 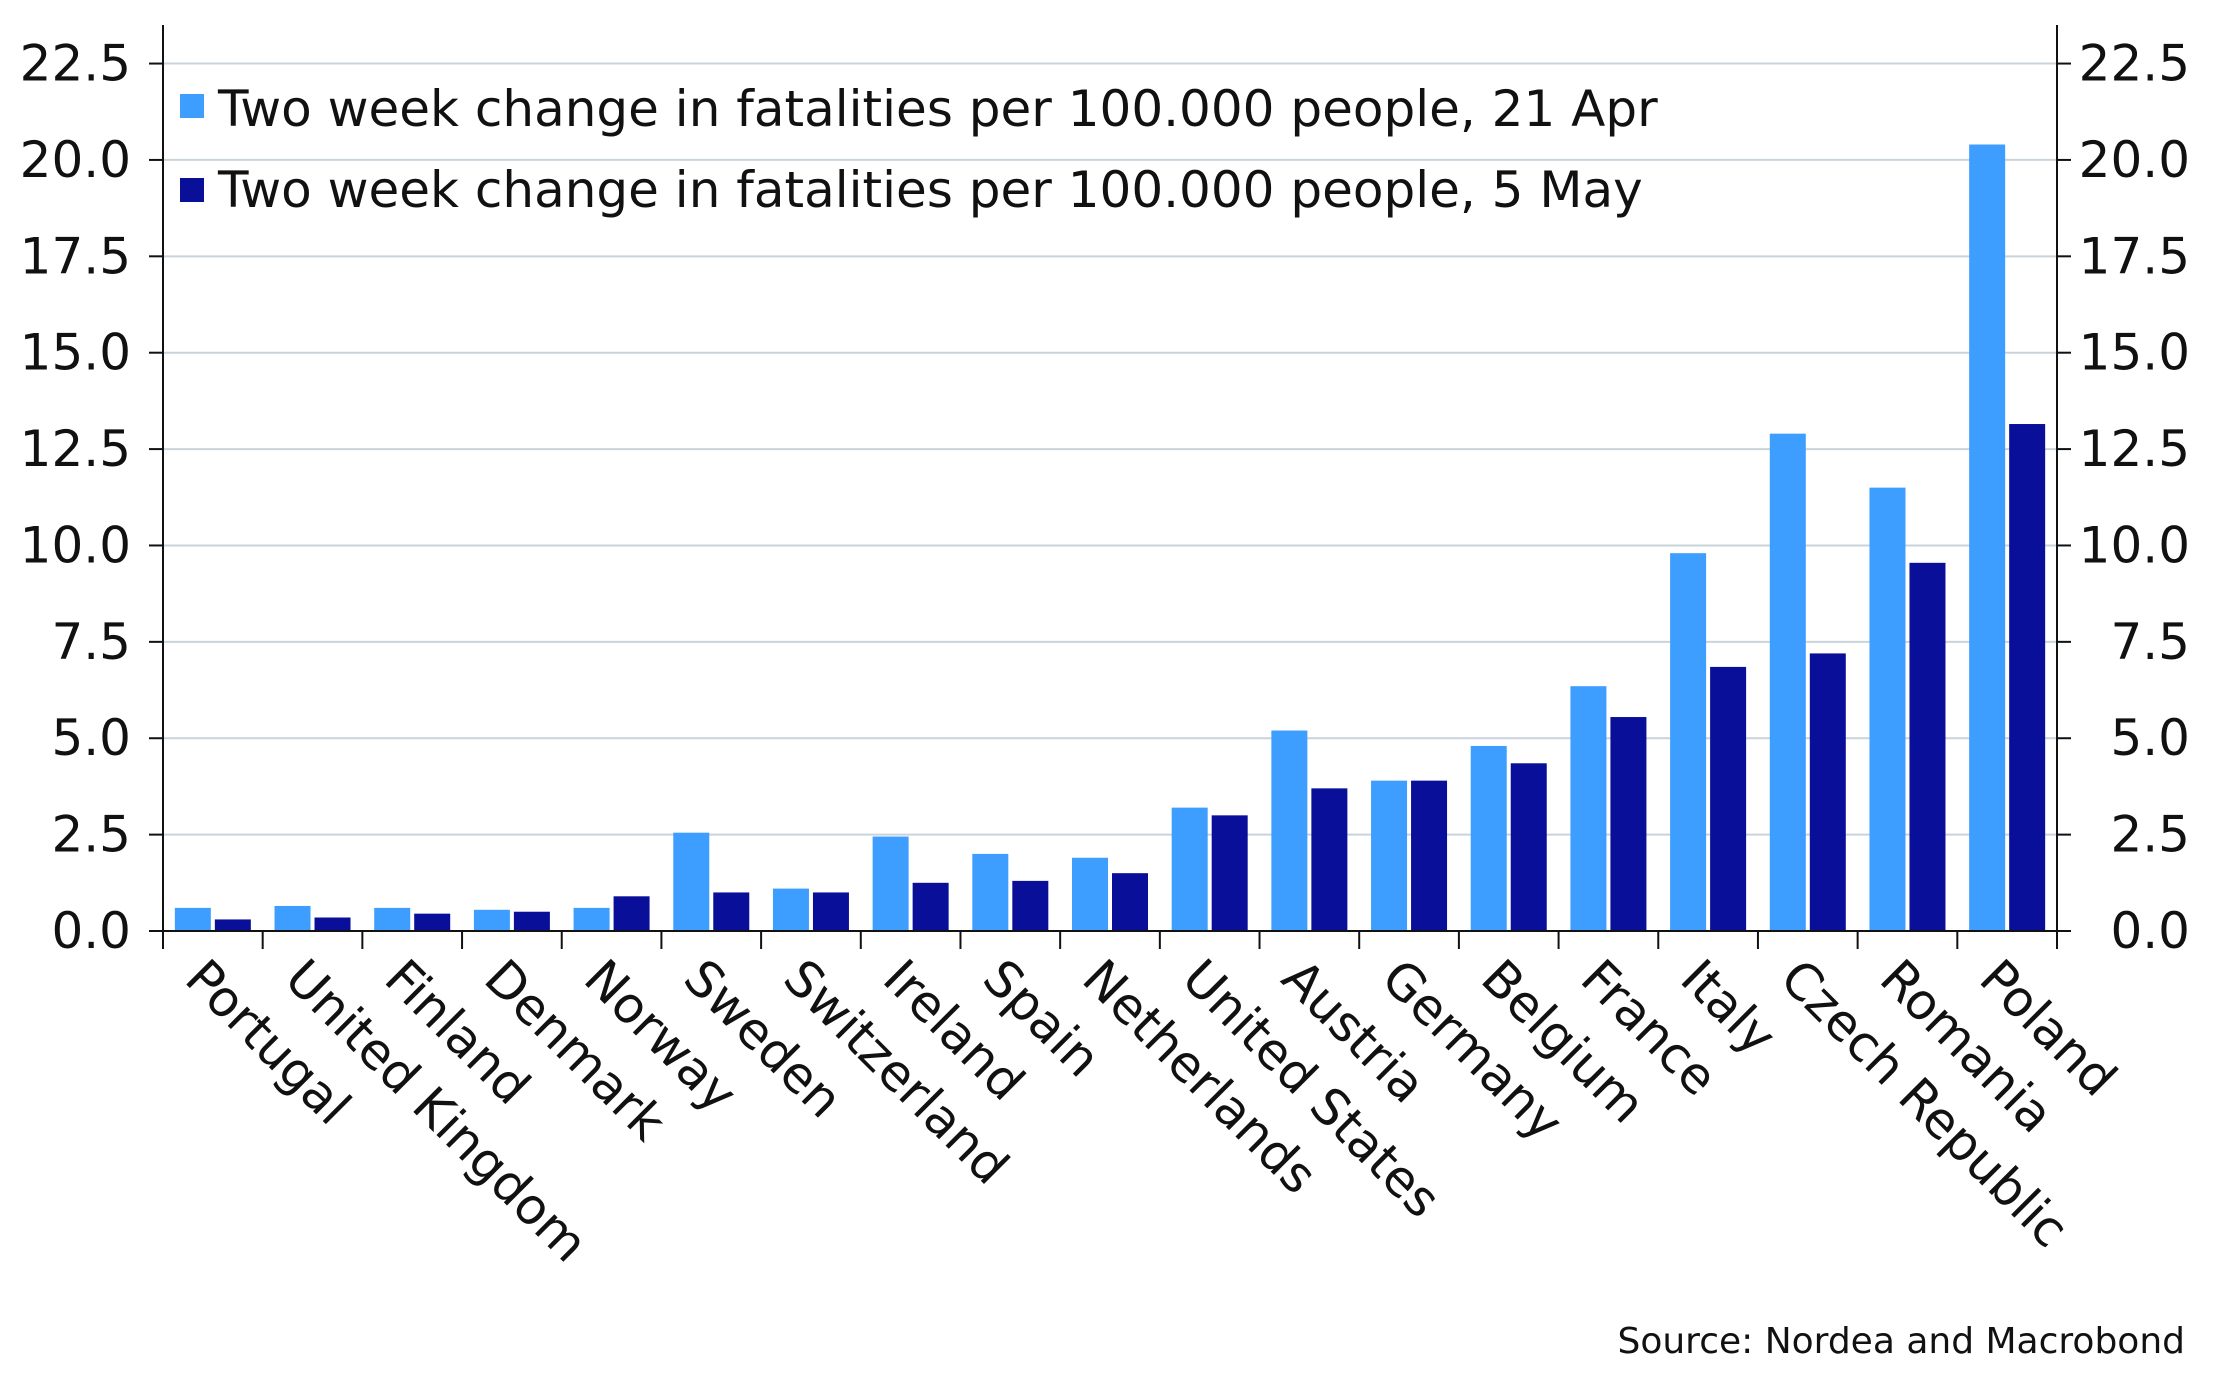 What do you see at coordinates (91, 931) in the screenshot?
I see `y-tick-label-left: 0.0` at bounding box center [91, 931].